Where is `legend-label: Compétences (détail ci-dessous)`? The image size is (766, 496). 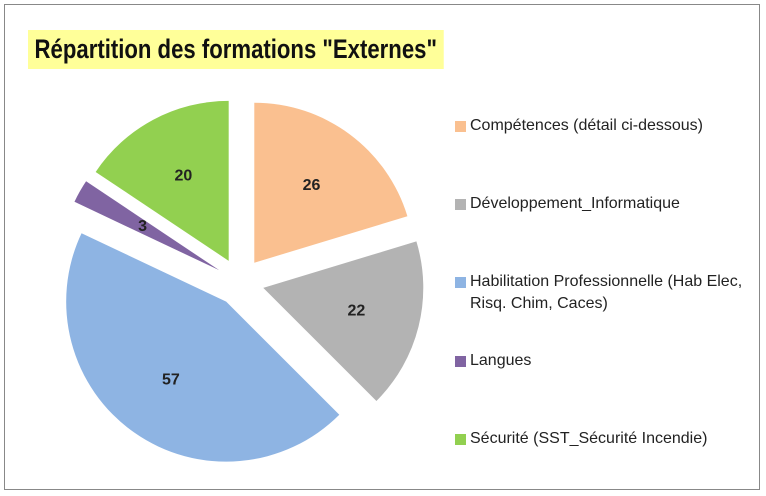
legend-label: Compétences (détail ci-dessous) is located at coordinates (586, 125).